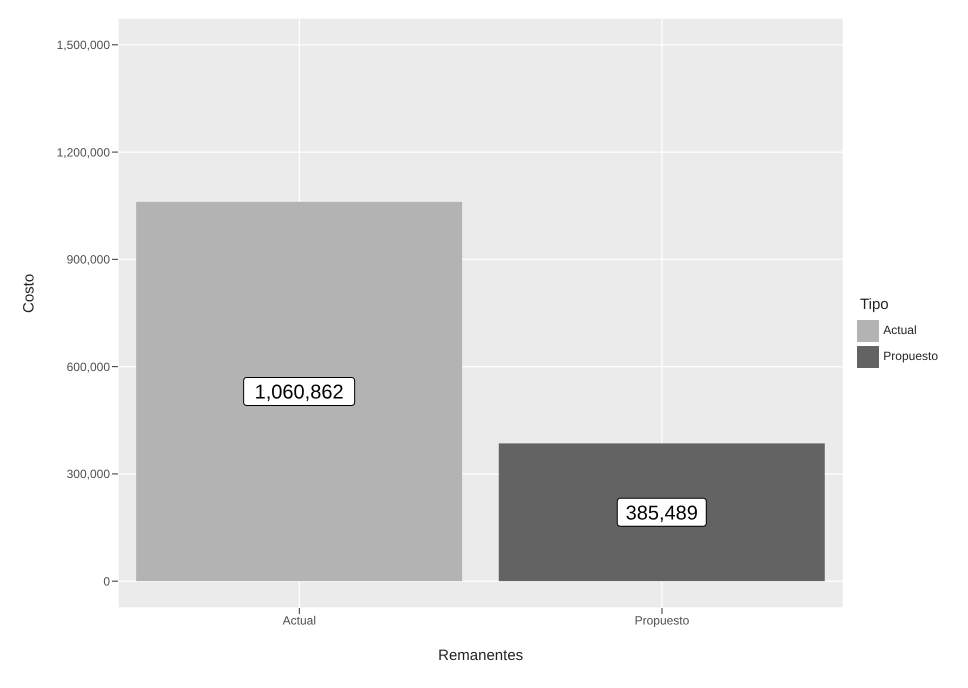 The width and height of the screenshot is (968, 688). Describe the element at coordinates (88, 367) in the screenshot. I see `y-tick-label: 600,000` at that location.